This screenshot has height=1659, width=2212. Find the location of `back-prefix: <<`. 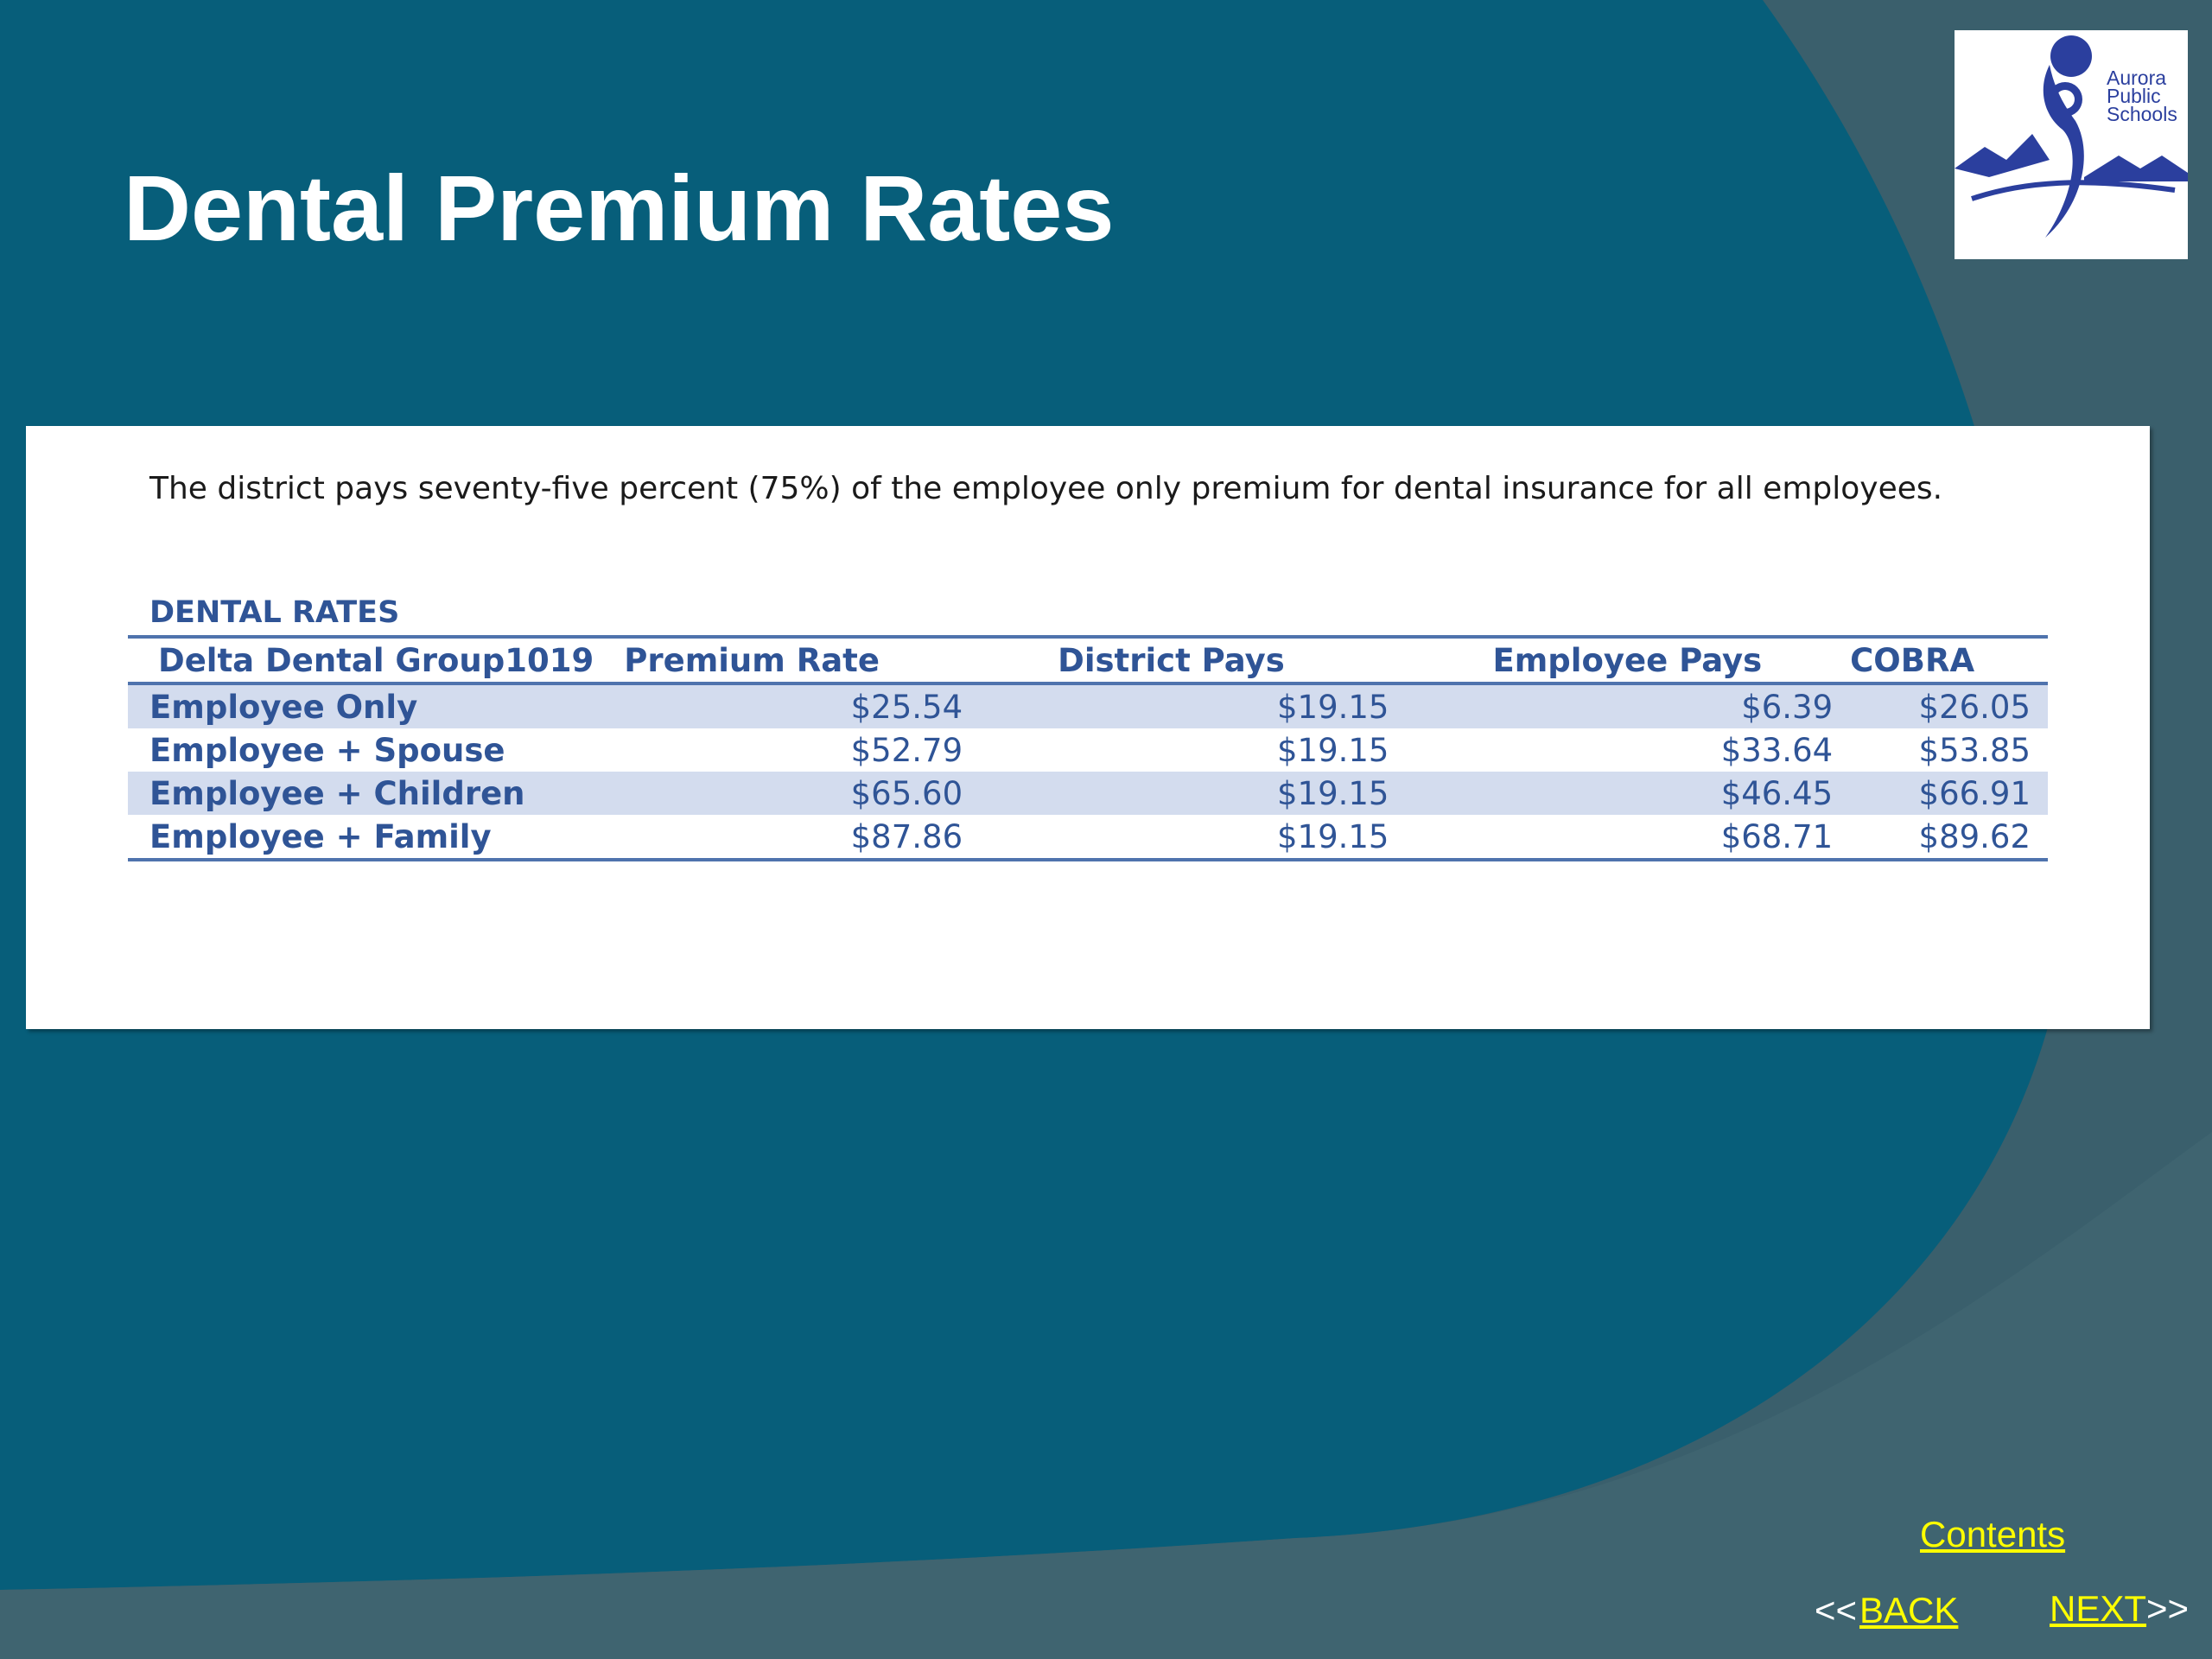

back-prefix: << is located at coordinates (1836, 1610).